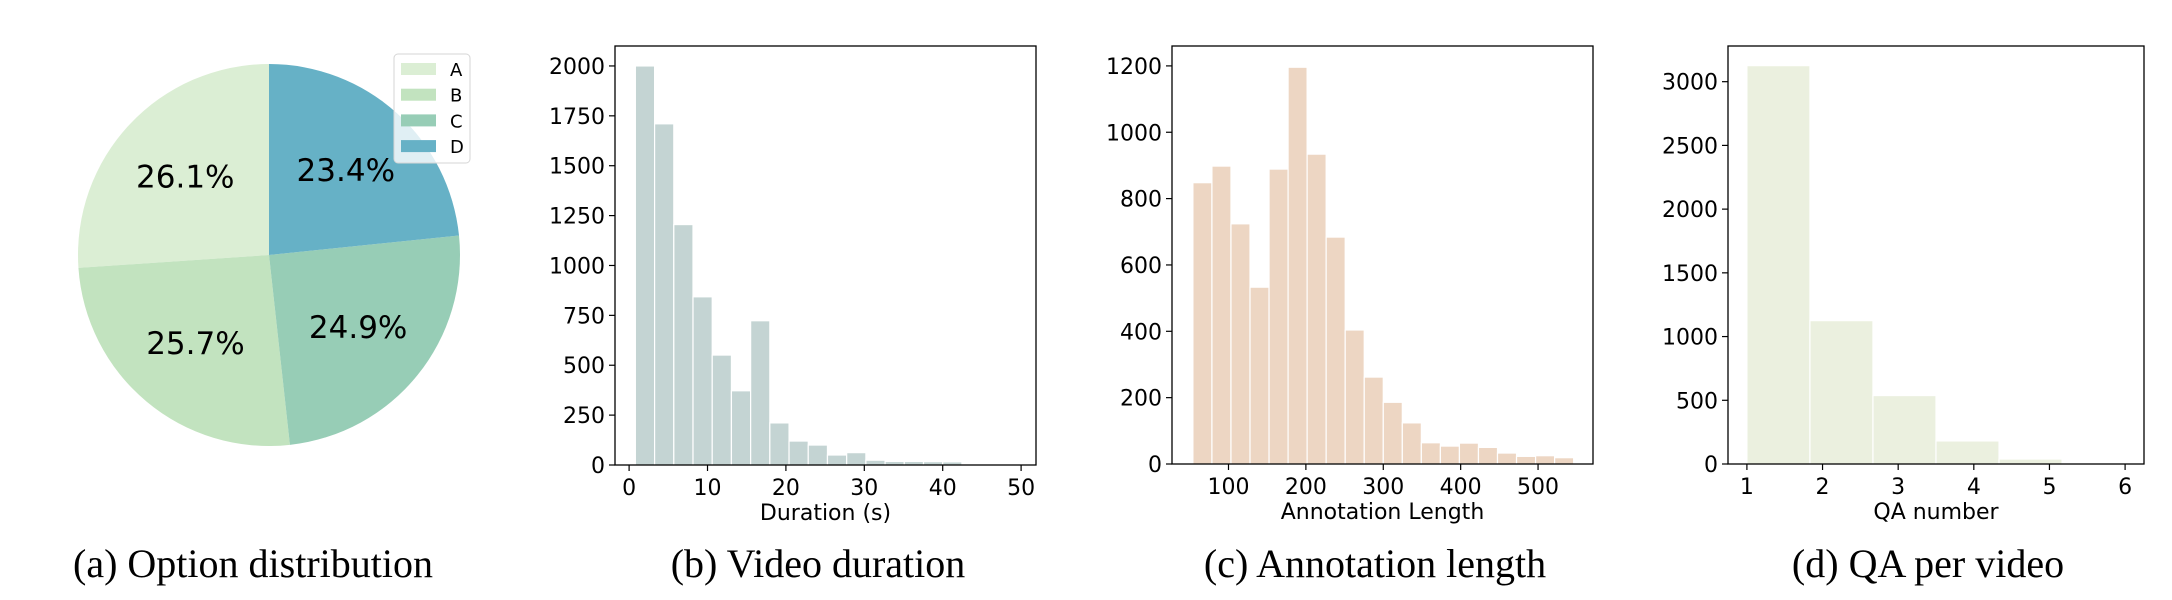 The height and width of the screenshot is (600, 2172). Describe the element at coordinates (577, 217) in the screenshot. I see `y-tick-label: 1250` at that location.